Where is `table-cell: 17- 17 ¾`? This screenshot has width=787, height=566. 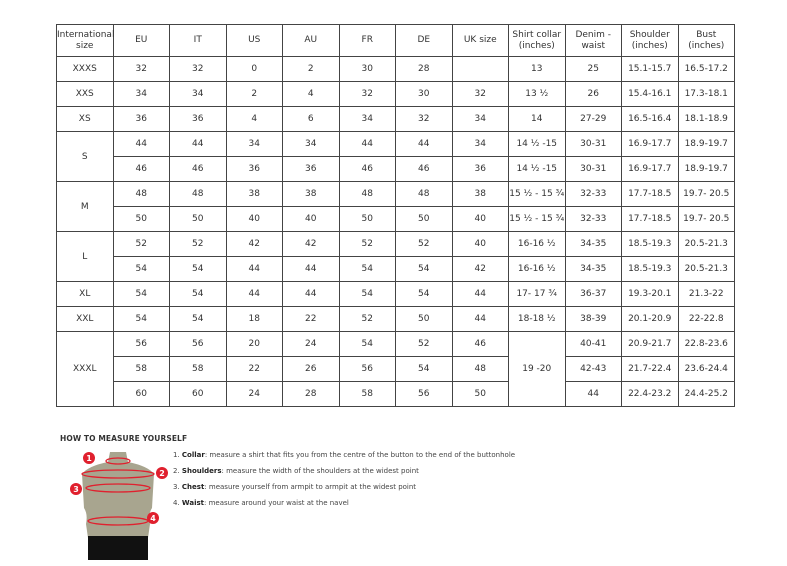 table-cell: 17- 17 ¾ is located at coordinates (537, 294).